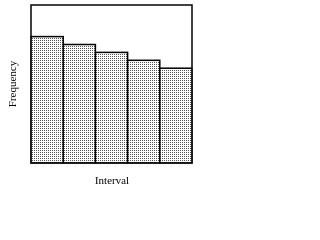  I want to click on x-axis-label: Interval, so click(112, 181).